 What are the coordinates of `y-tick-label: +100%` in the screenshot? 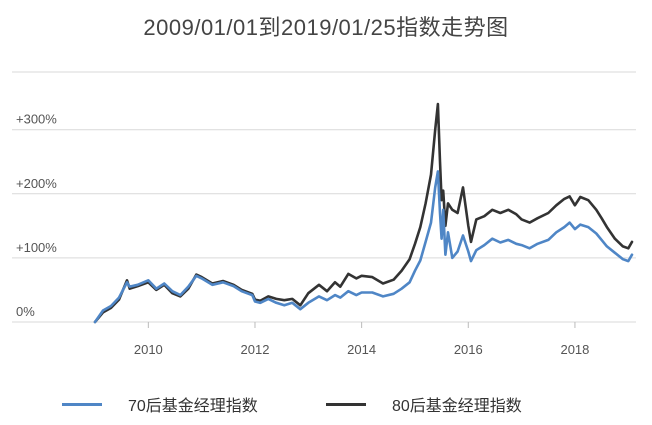 It's located at (36, 247).